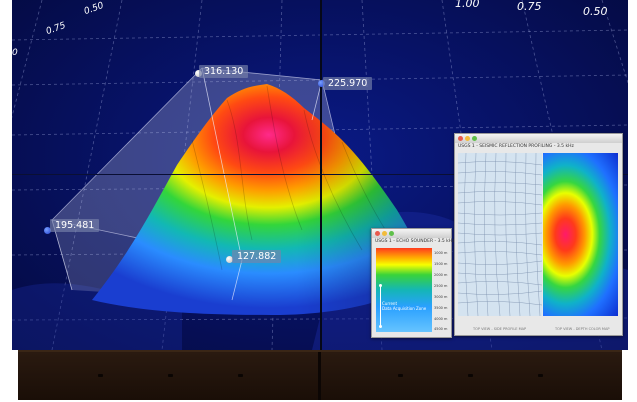 The height and width of the screenshot is (402, 637). Describe the element at coordinates (224, 71) in the screenshot. I see `measurement-label: 316.130` at that location.